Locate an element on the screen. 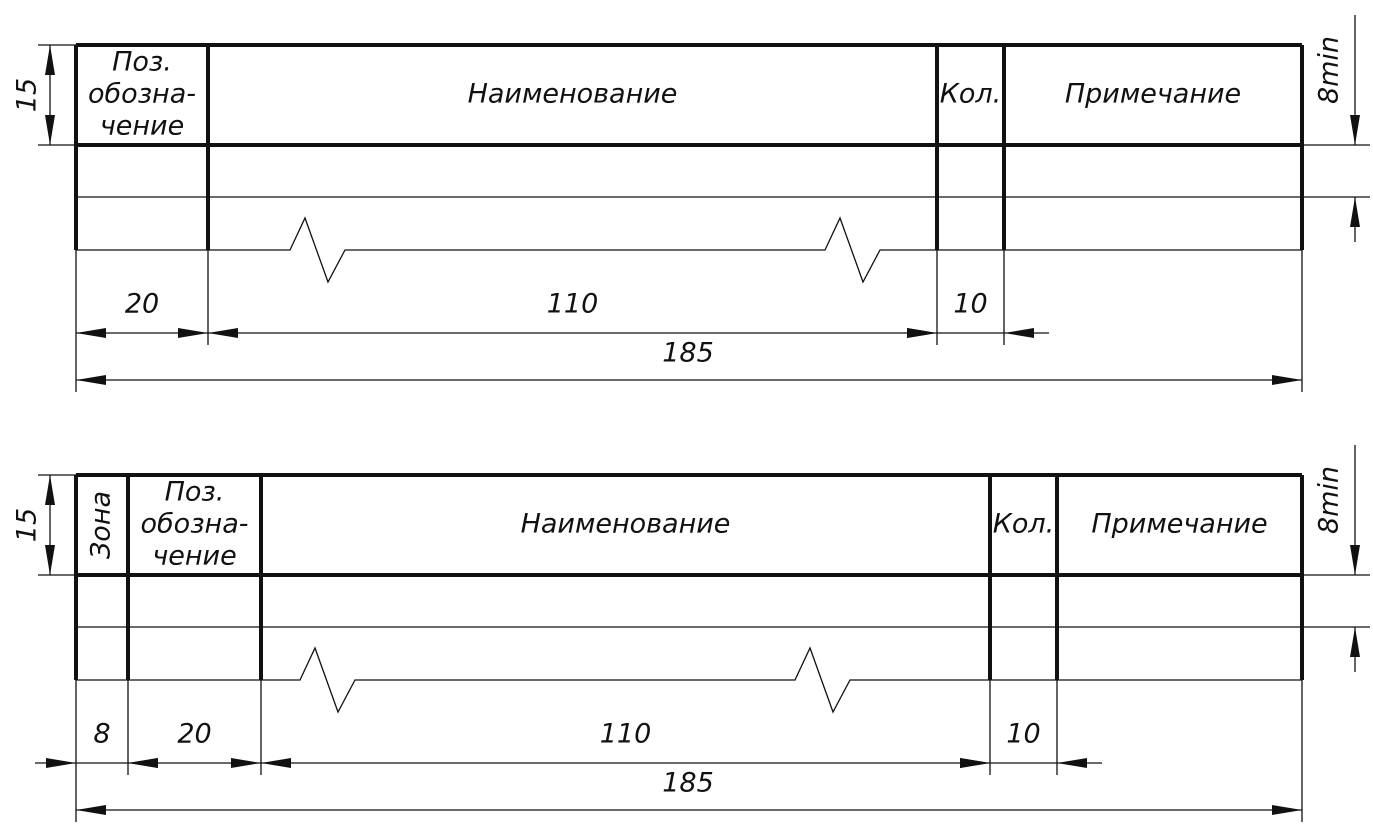 The width and height of the screenshot is (1373, 825). dimension-label: 8 is located at coordinates (101, 734).